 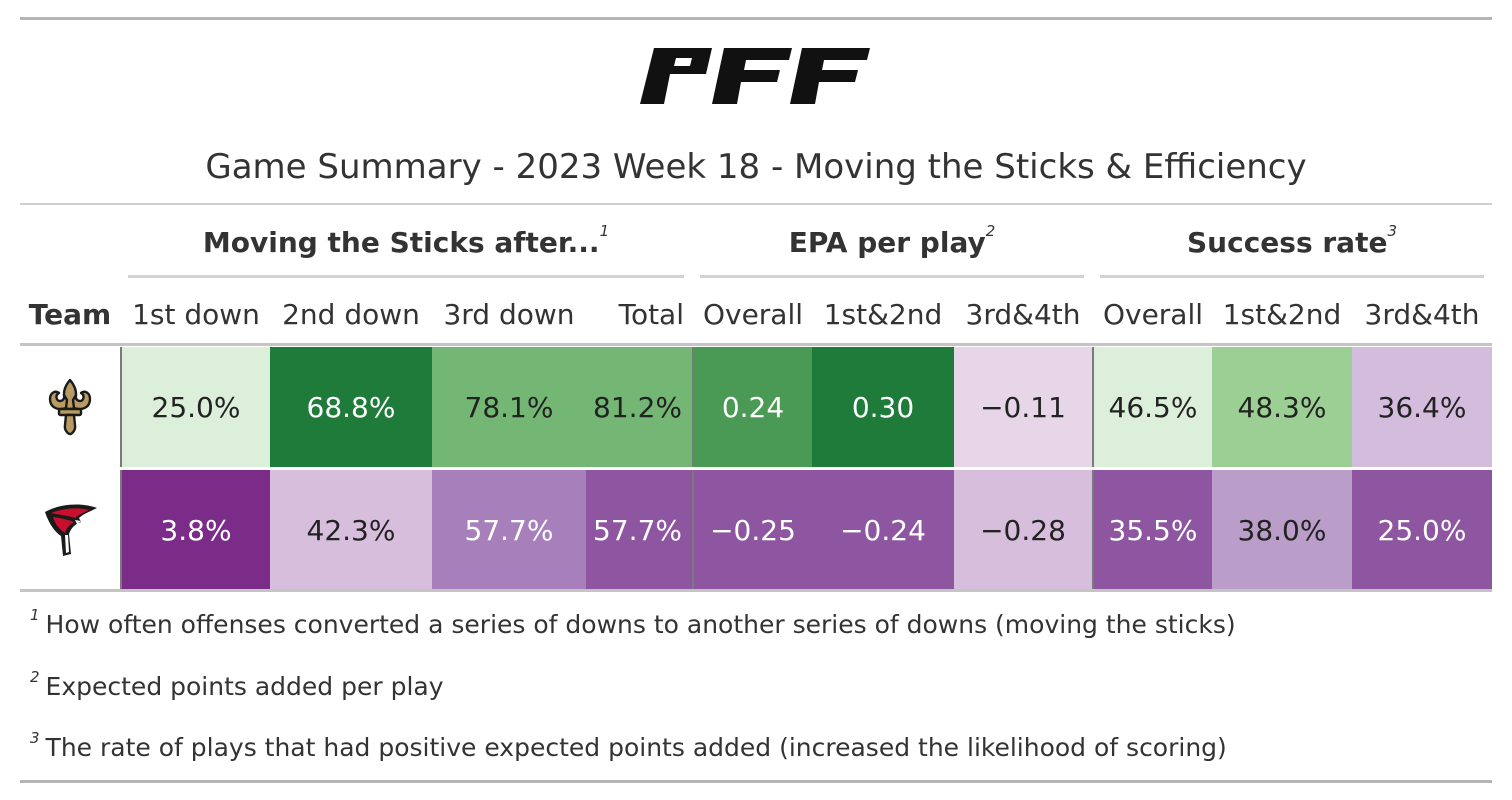 What do you see at coordinates (639, 530) in the screenshot?
I see `cell-falcons-total: 57.7%` at bounding box center [639, 530].